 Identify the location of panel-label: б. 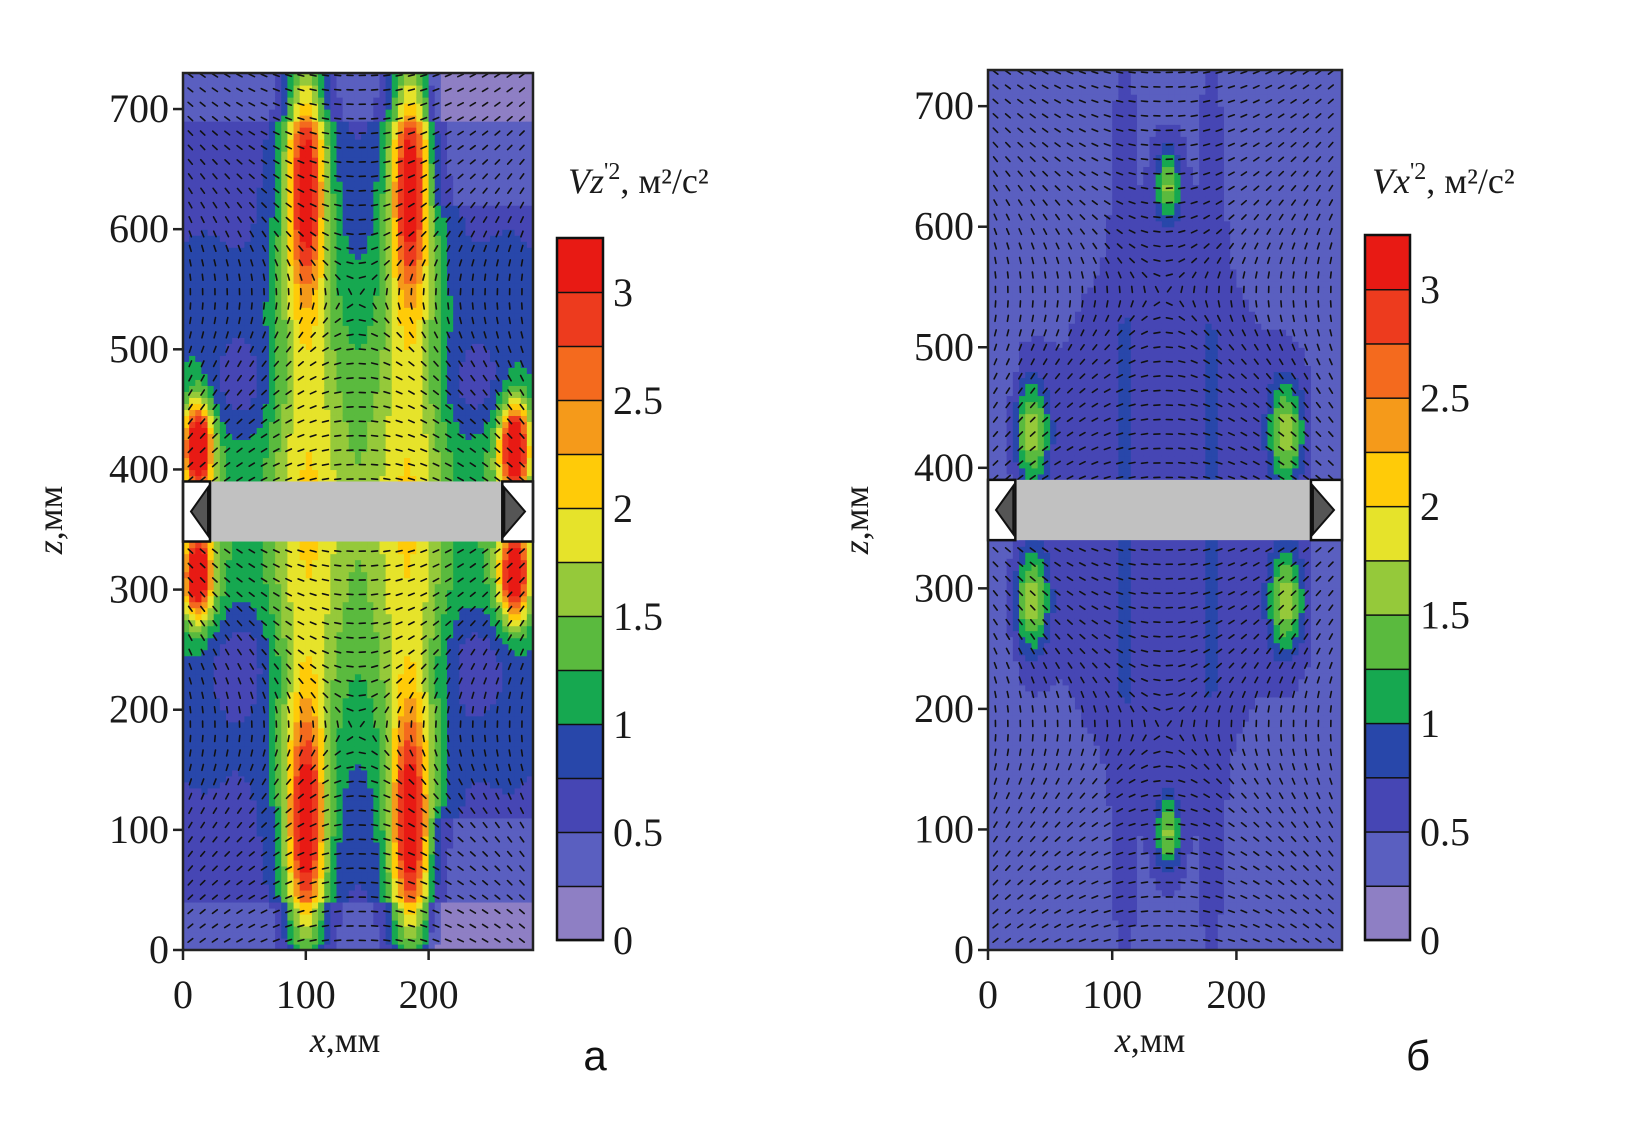
(1418, 1055).